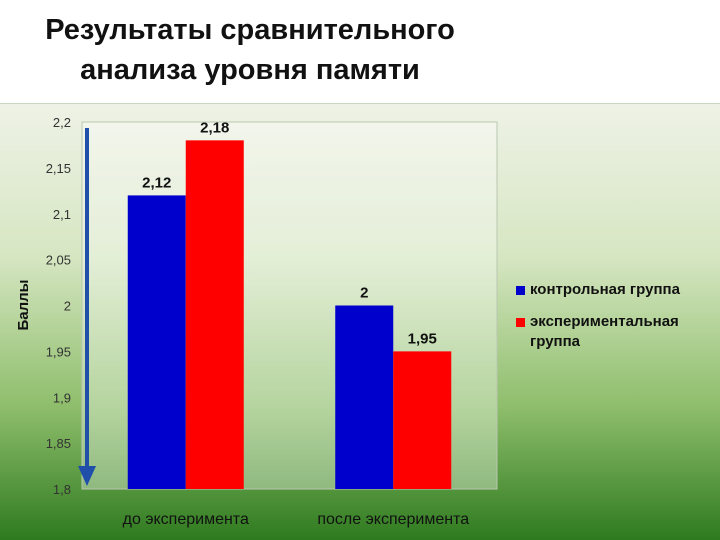 Image resolution: width=720 pixels, height=540 pixels. I want to click on y-tick-label: 2,05, so click(58, 260).